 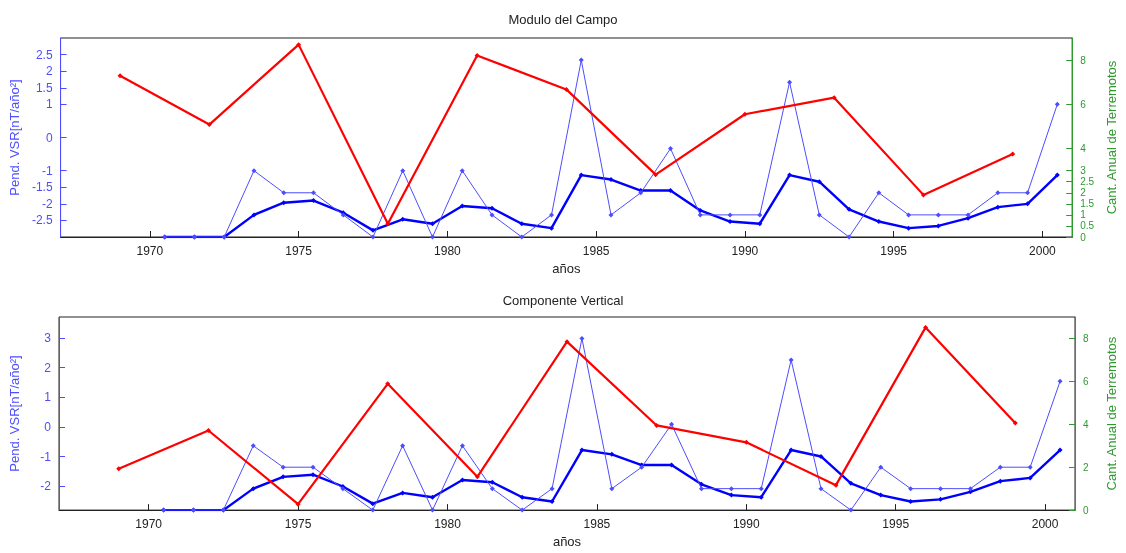 What do you see at coordinates (48, 337) in the screenshot?
I see `y-tick-label: 3` at bounding box center [48, 337].